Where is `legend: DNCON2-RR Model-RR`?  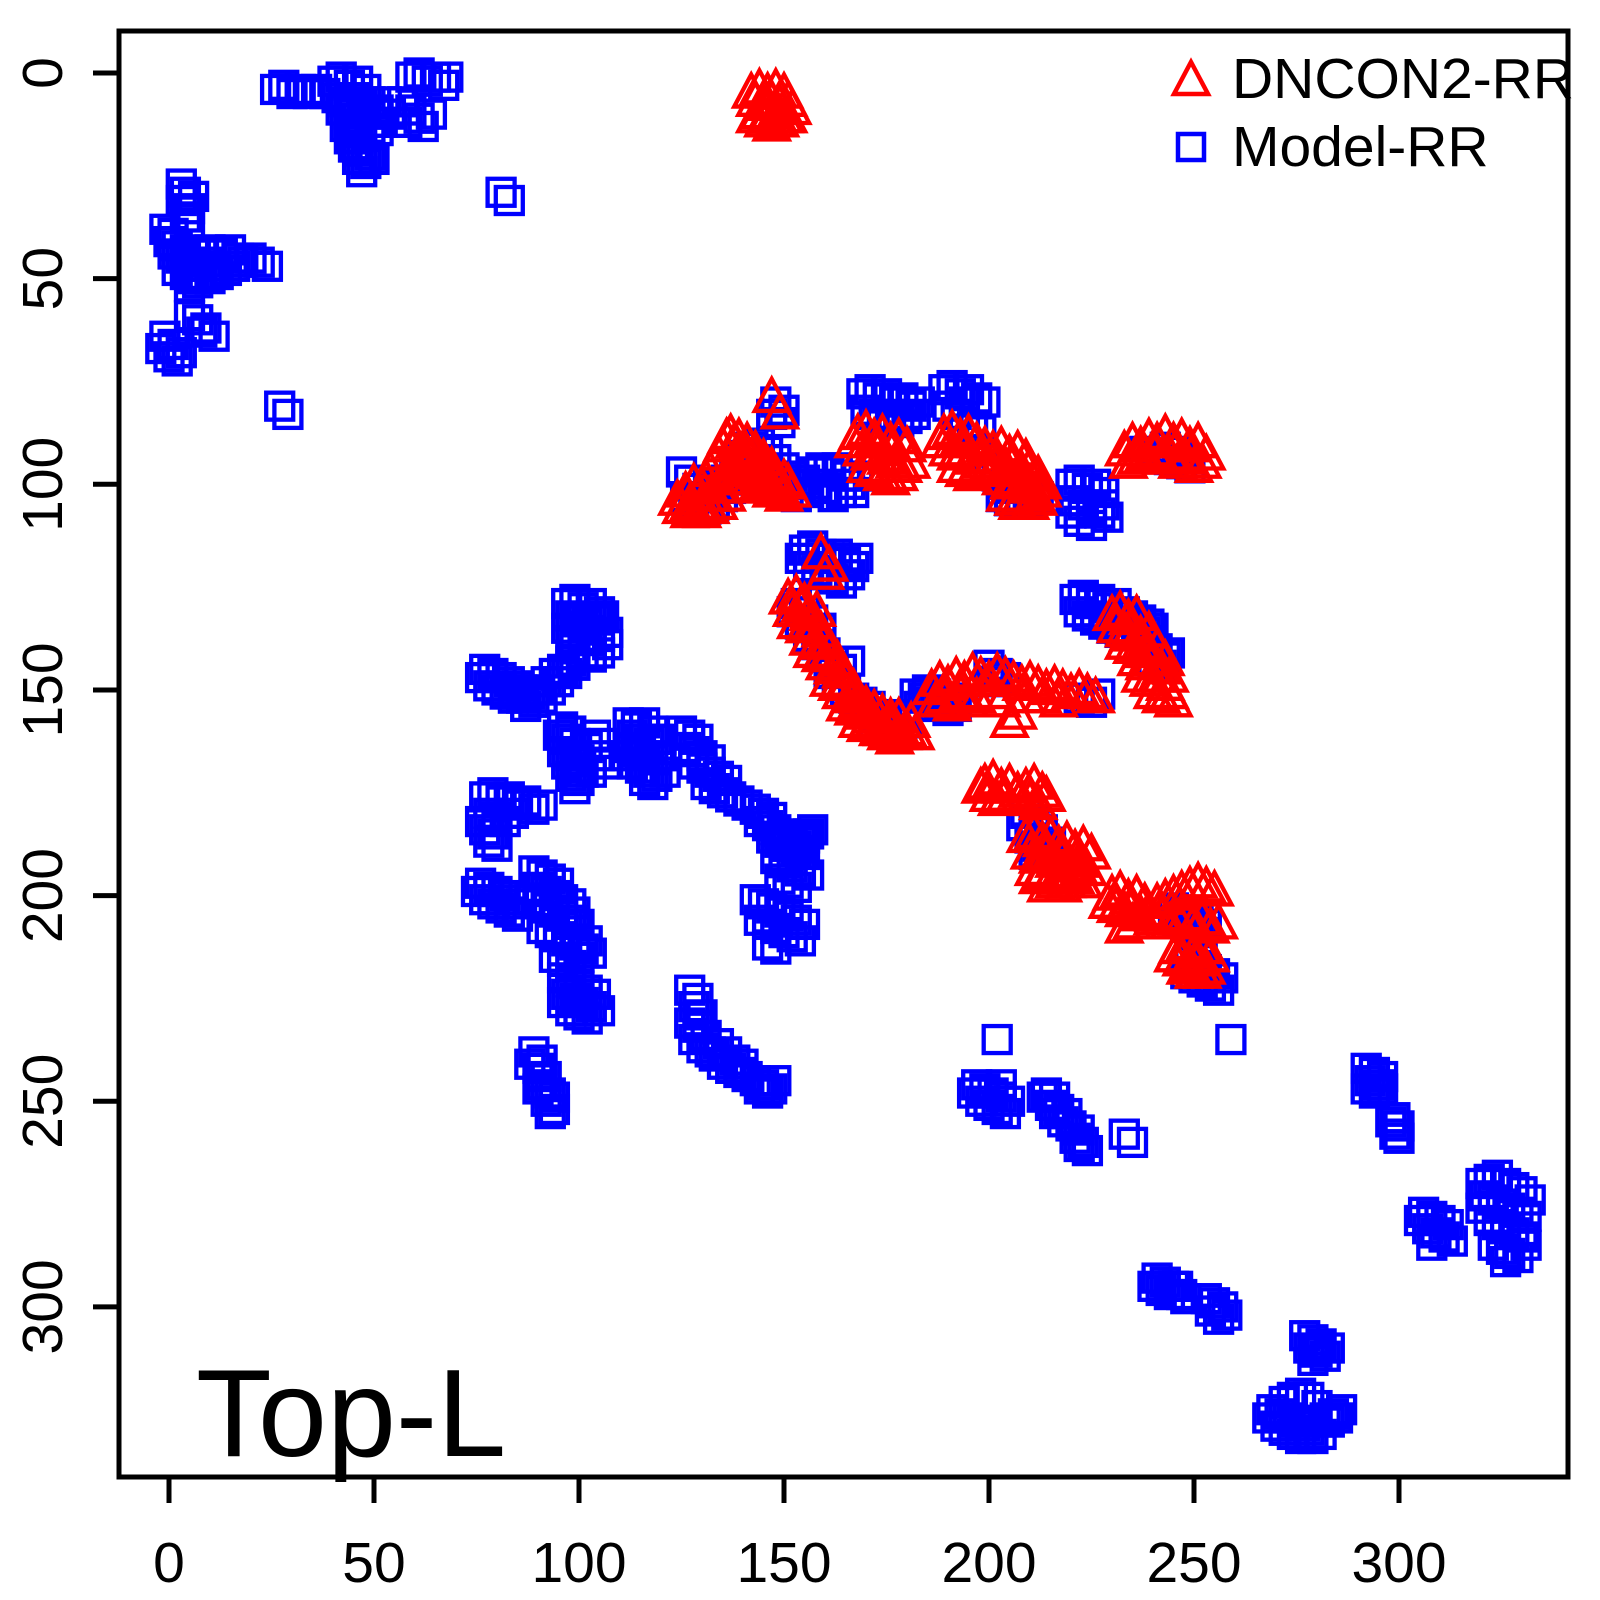
legend: DNCON2-RR Model-RR is located at coordinates (1371, 113).